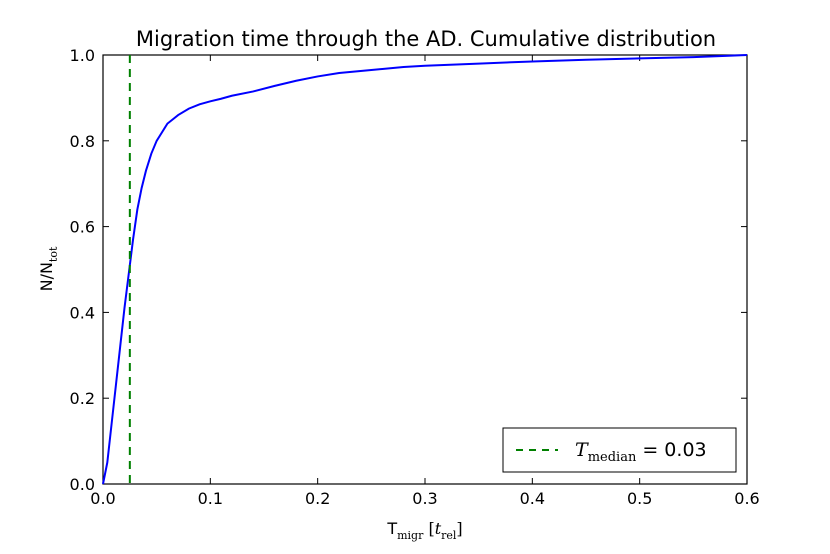  Describe the element at coordinates (82, 227) in the screenshot. I see `y-tick-label: 0.6` at that location.